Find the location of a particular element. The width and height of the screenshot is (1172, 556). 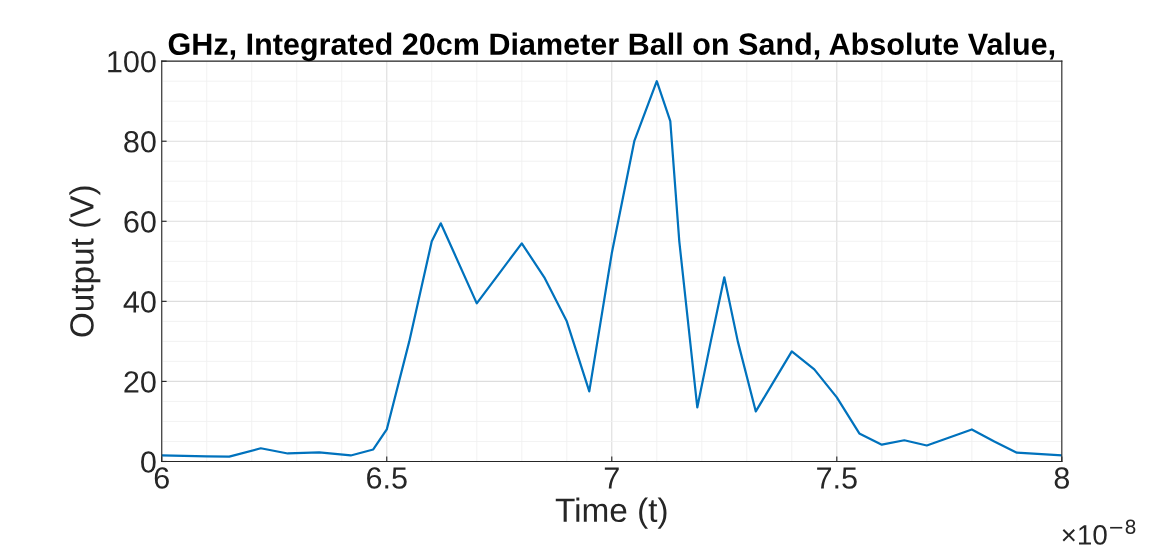

x-tick-label: 6.5 is located at coordinates (387, 478).